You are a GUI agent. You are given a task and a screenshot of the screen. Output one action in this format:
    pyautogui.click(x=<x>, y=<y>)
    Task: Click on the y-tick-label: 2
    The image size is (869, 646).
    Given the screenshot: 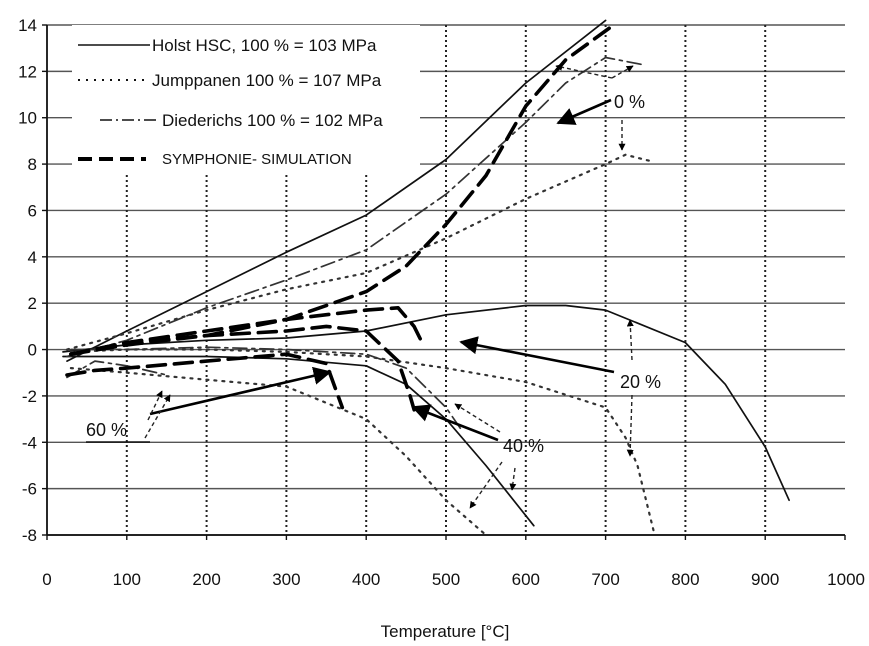 What is the action you would take?
    pyautogui.click(x=32, y=303)
    